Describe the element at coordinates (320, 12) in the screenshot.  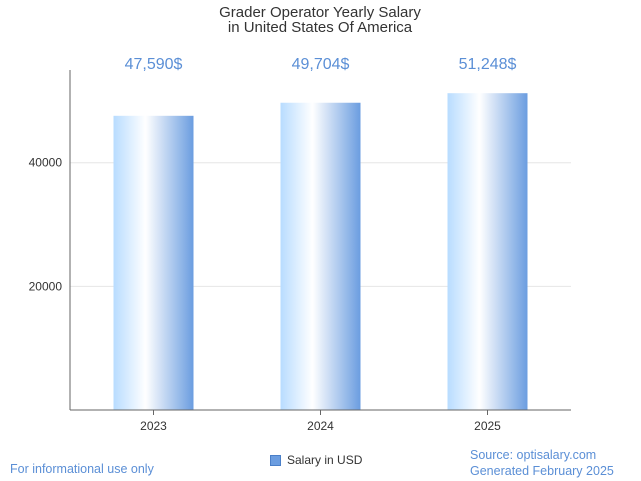
I see `chart-title-line-1: Grader Operator Yearly Salary` at that location.